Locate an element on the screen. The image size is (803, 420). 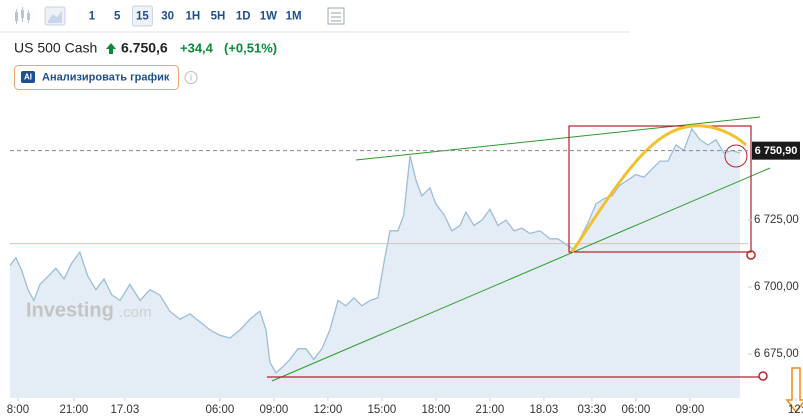
info-icon: i is located at coordinates (191, 77).